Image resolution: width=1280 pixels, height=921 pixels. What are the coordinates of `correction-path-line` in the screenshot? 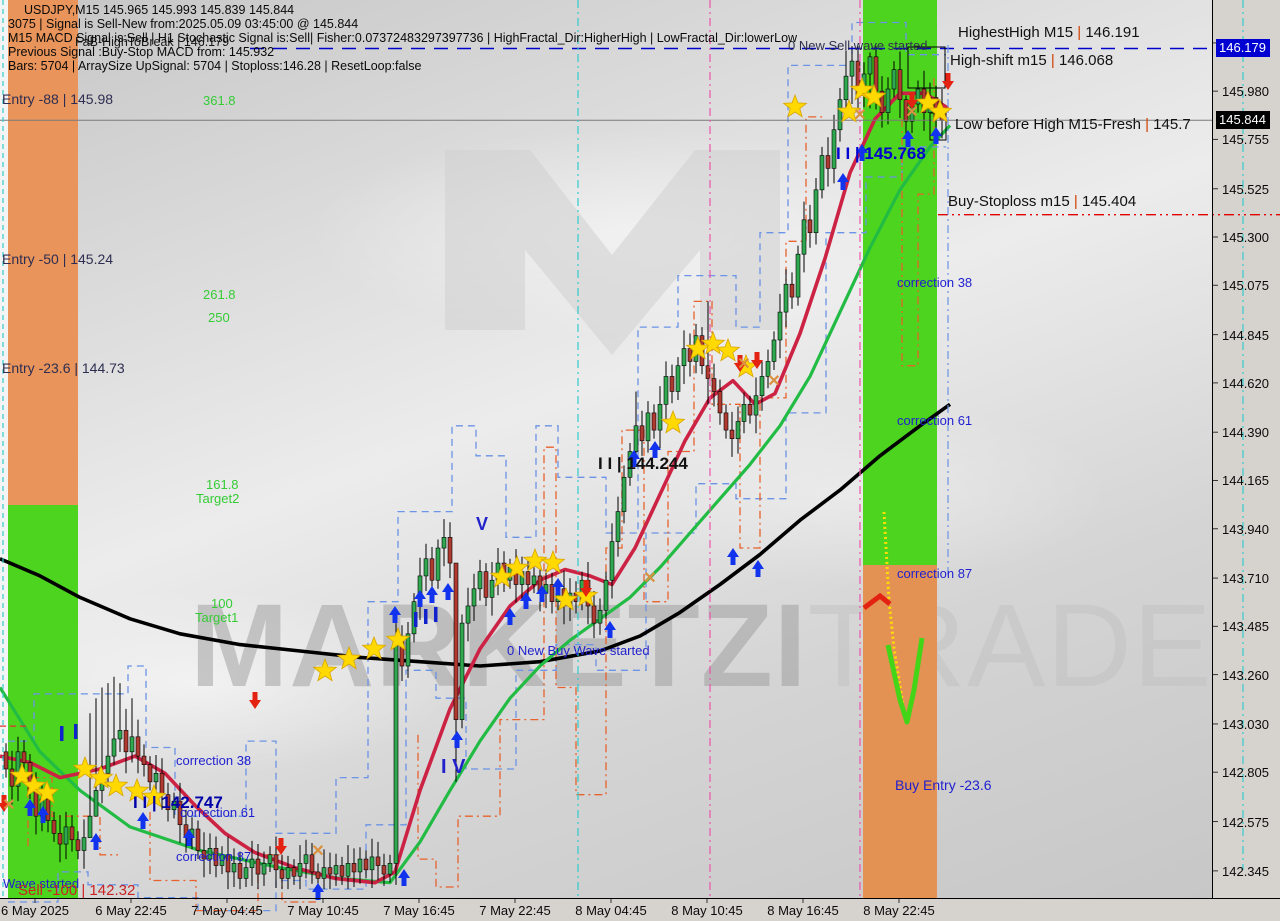 It's located at (72, 816).